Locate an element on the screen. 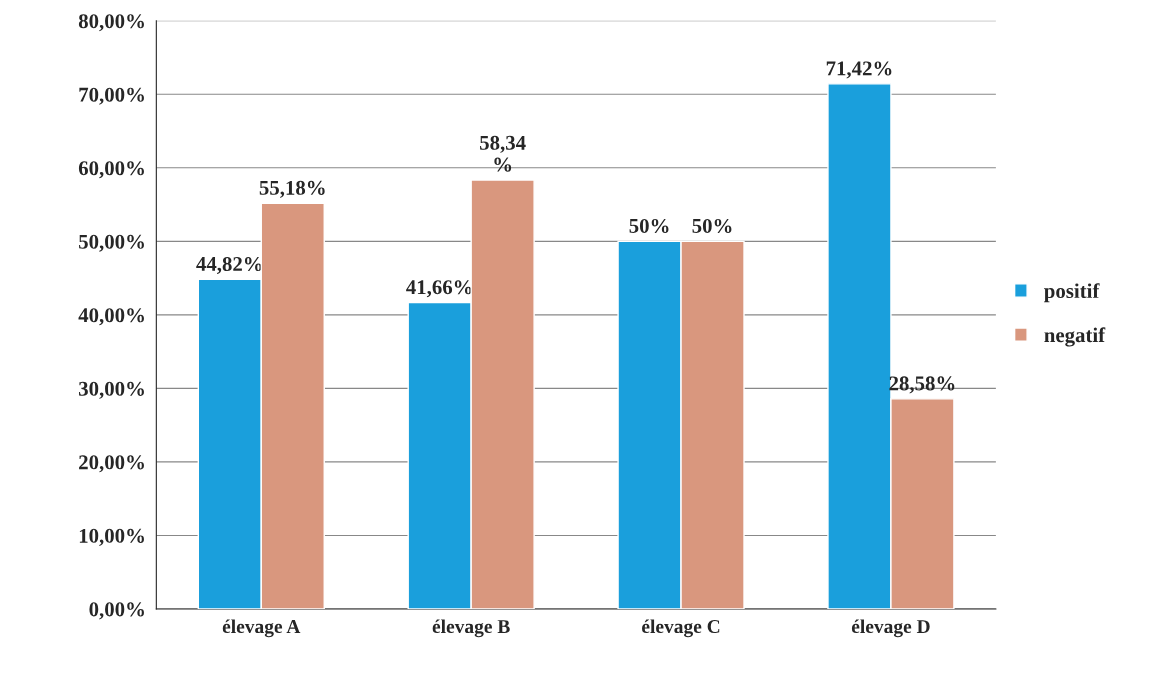 The width and height of the screenshot is (1158, 692). data-label: 55,18% is located at coordinates (292, 189).